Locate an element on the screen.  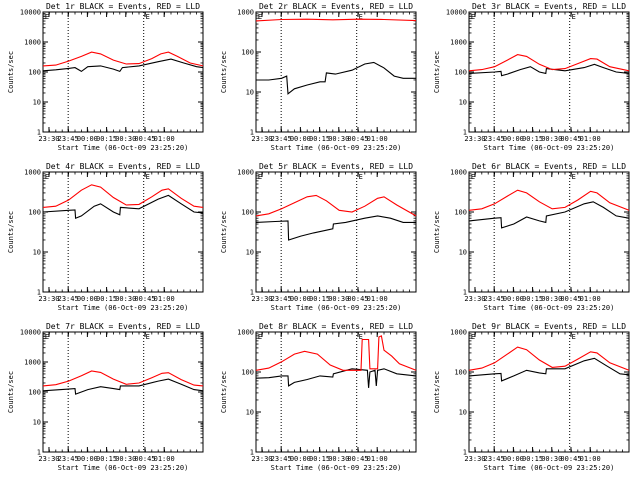
chart-title: Det 4r BLACK = Events, RED = LLD is located at coordinates (123, 166).